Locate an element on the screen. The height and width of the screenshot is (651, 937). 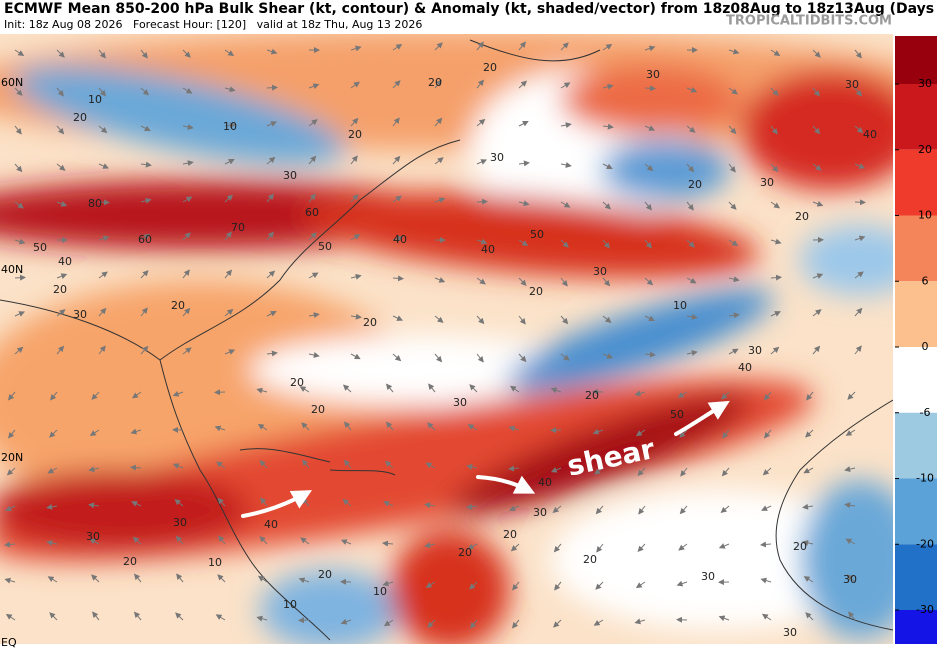
colorbar-label: 6 is located at coordinates (925, 280).